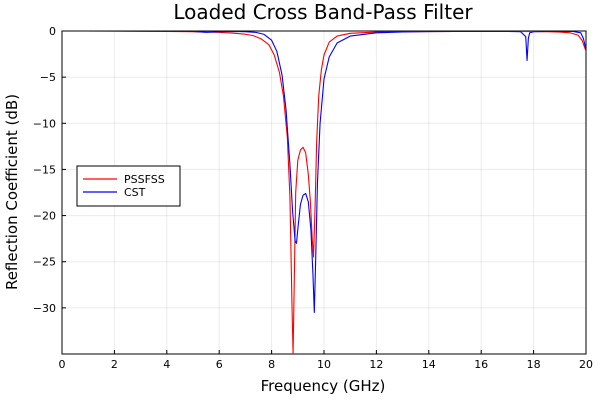 The width and height of the screenshot is (600, 400). What do you see at coordinates (44, 169) in the screenshot?
I see `y-tick-label: −15` at bounding box center [44, 169].